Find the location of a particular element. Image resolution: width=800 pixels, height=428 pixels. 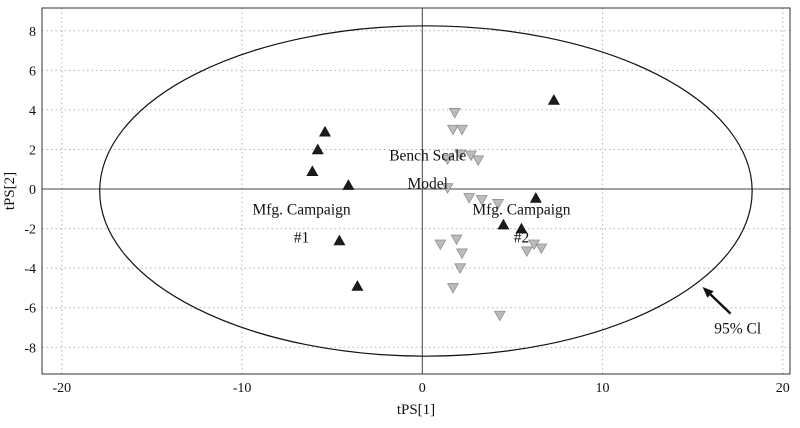

y-tick-label: -8 is located at coordinates (30, 348).